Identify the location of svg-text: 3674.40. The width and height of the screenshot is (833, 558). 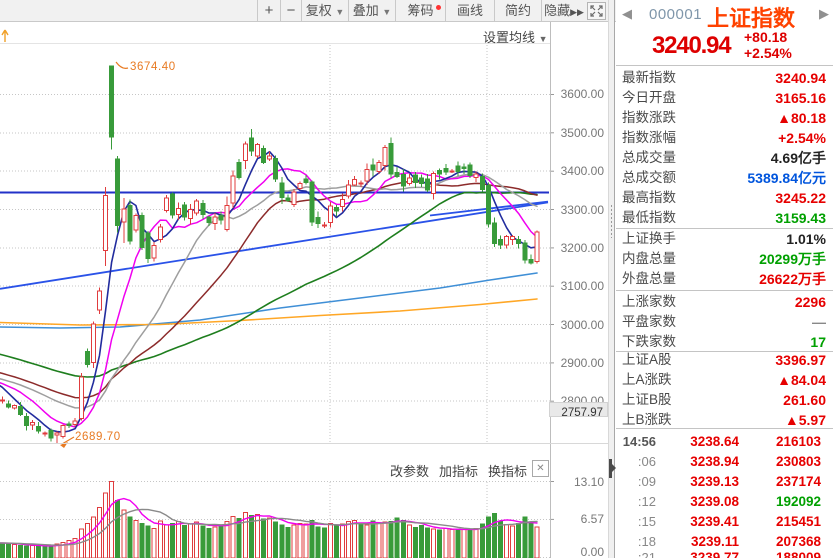
(153, 67).